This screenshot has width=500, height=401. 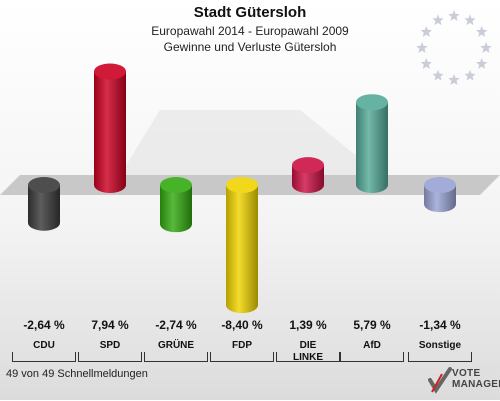 What do you see at coordinates (44, 345) in the screenshot?
I see `category-label: CDU` at bounding box center [44, 345].